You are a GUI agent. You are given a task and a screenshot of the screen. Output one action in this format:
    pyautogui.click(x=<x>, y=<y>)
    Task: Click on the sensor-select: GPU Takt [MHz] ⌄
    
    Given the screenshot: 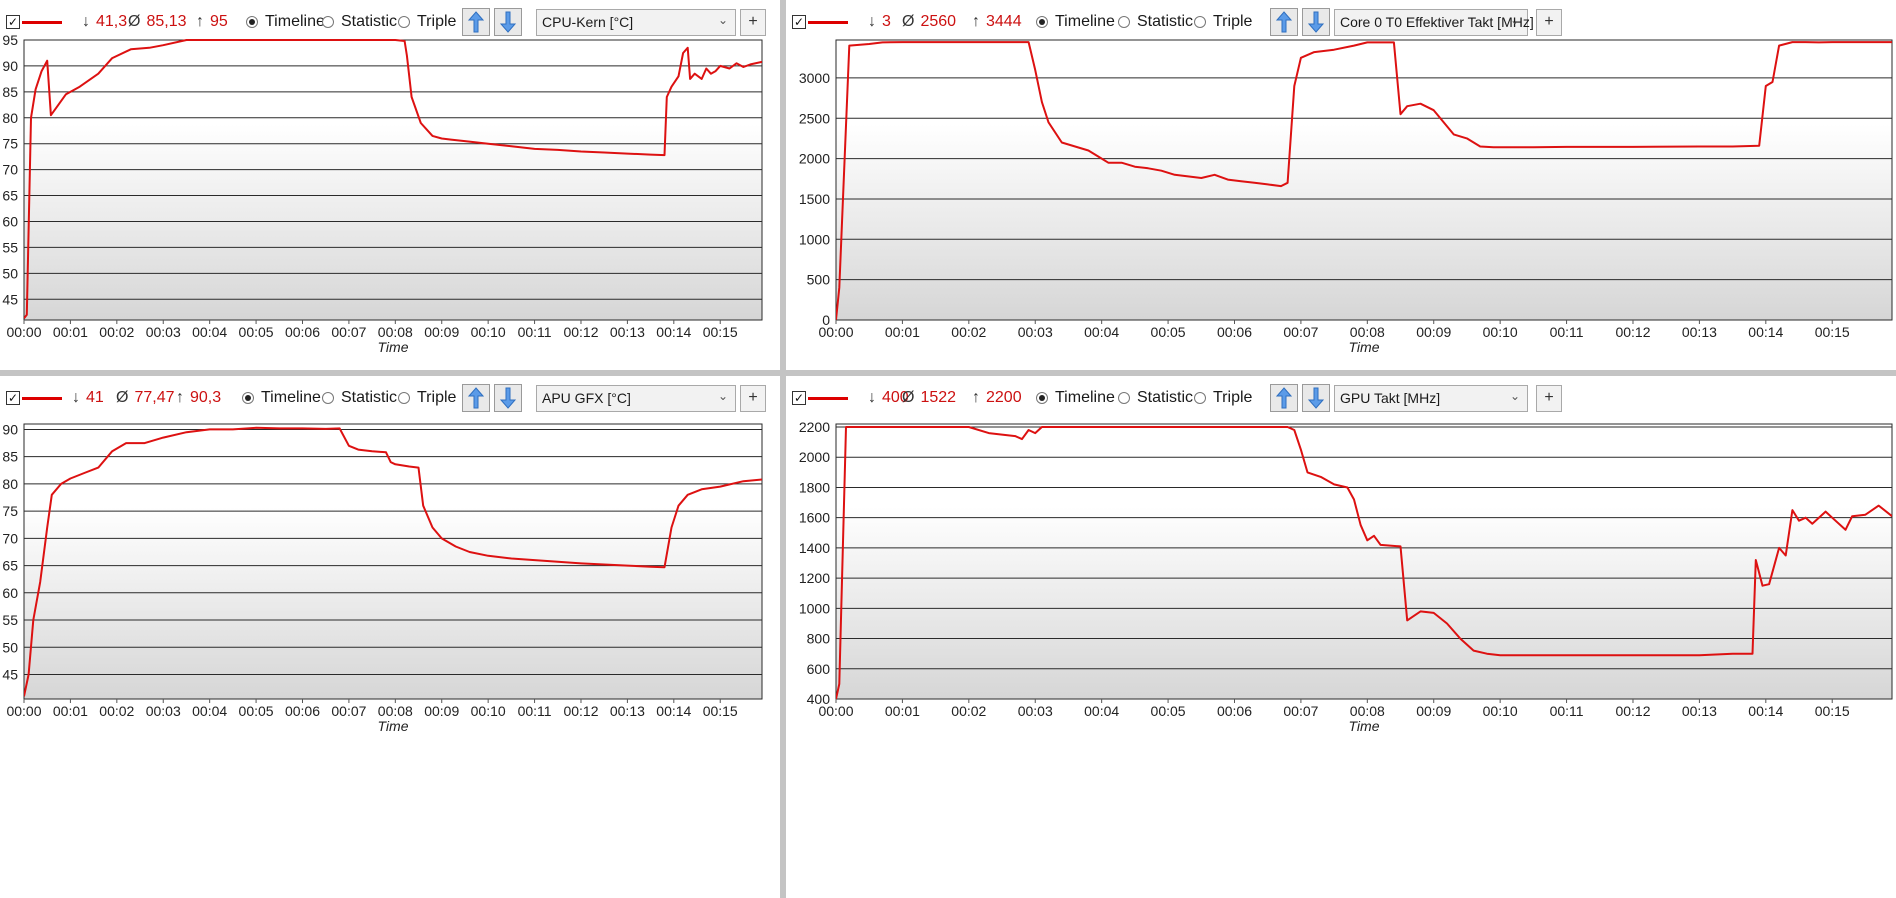 What is the action you would take?
    pyautogui.click(x=1431, y=398)
    